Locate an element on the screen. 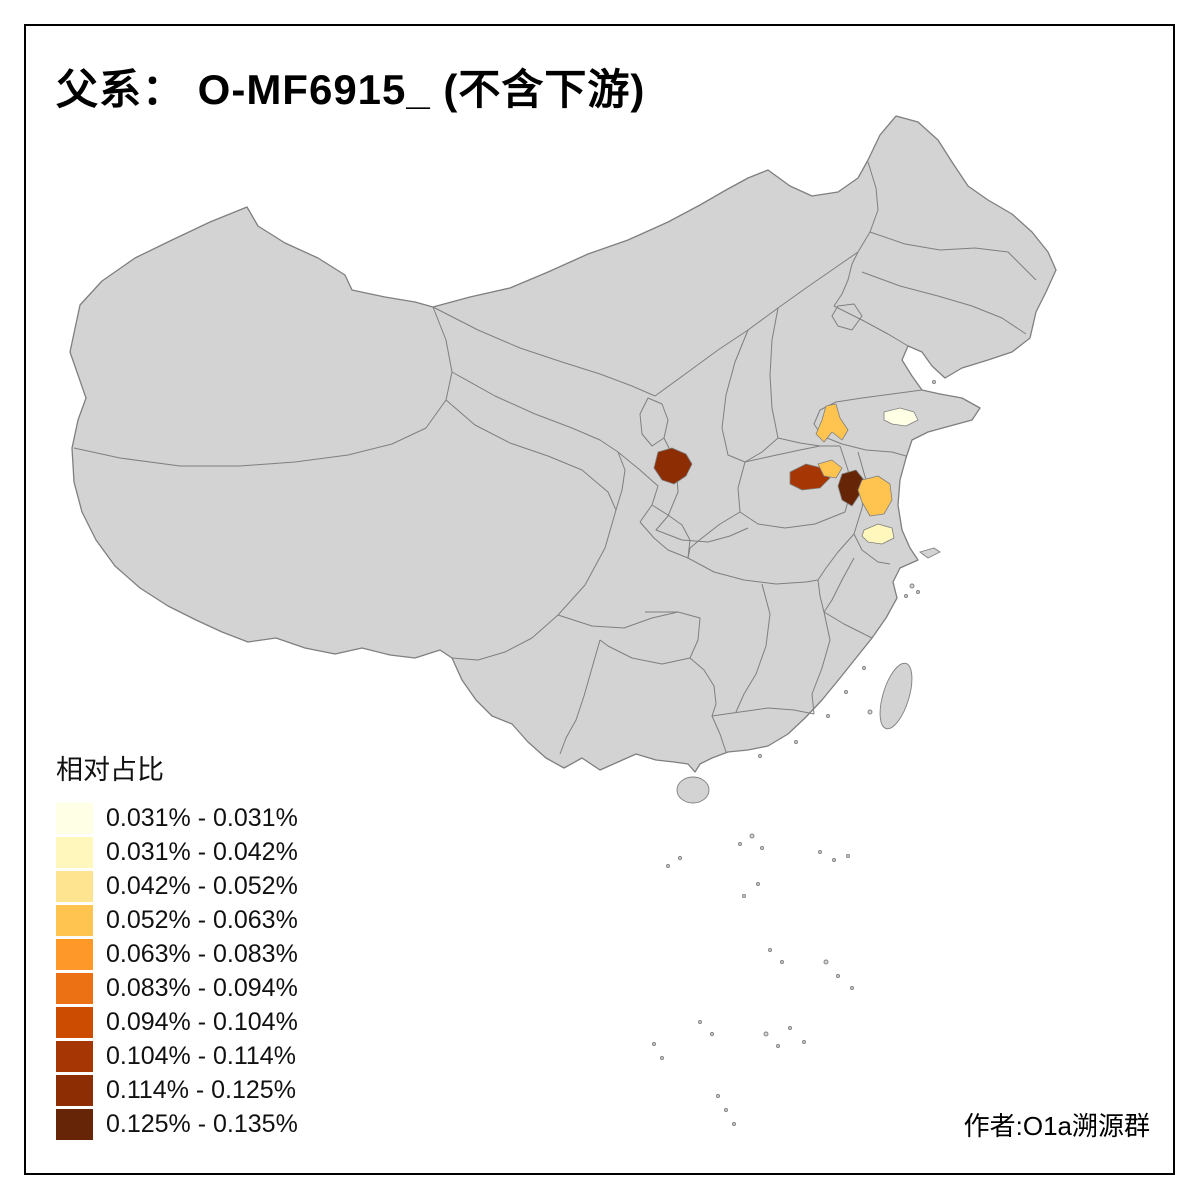 Image resolution: width=1200 pixels, height=1200 pixels. legend-label: 0.114% - 0.125% is located at coordinates (201, 1090).